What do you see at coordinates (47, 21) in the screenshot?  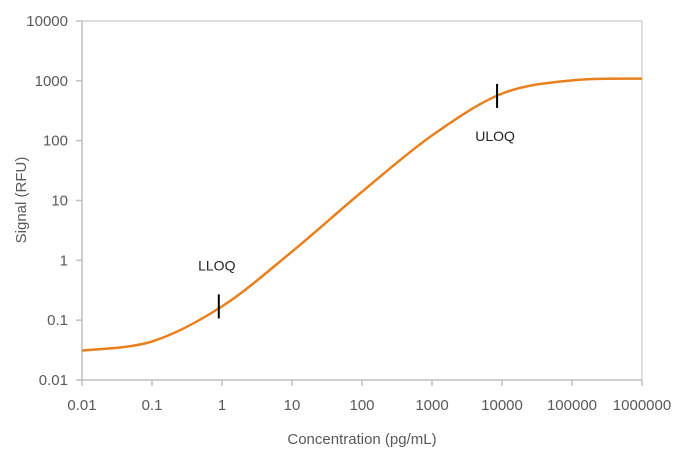 I see `y-tick-label: 10000` at bounding box center [47, 21].